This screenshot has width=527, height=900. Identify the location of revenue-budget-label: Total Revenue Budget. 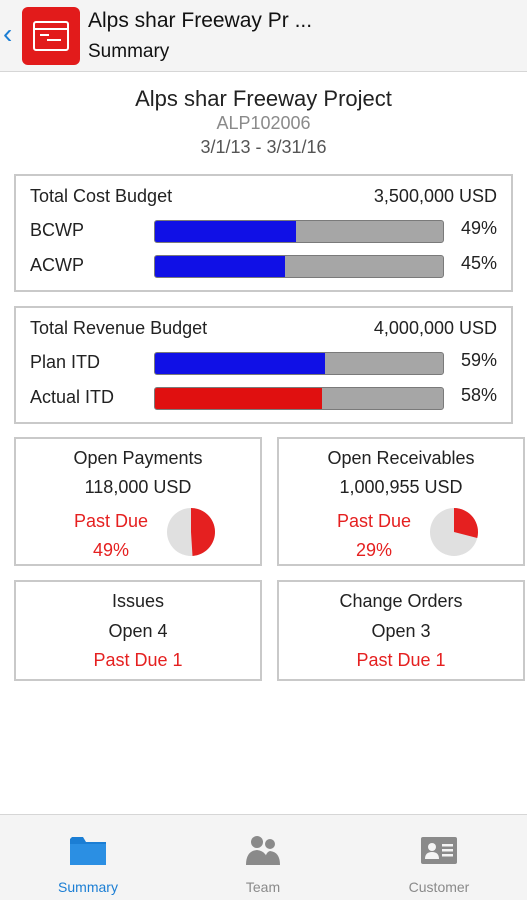
(119, 328).